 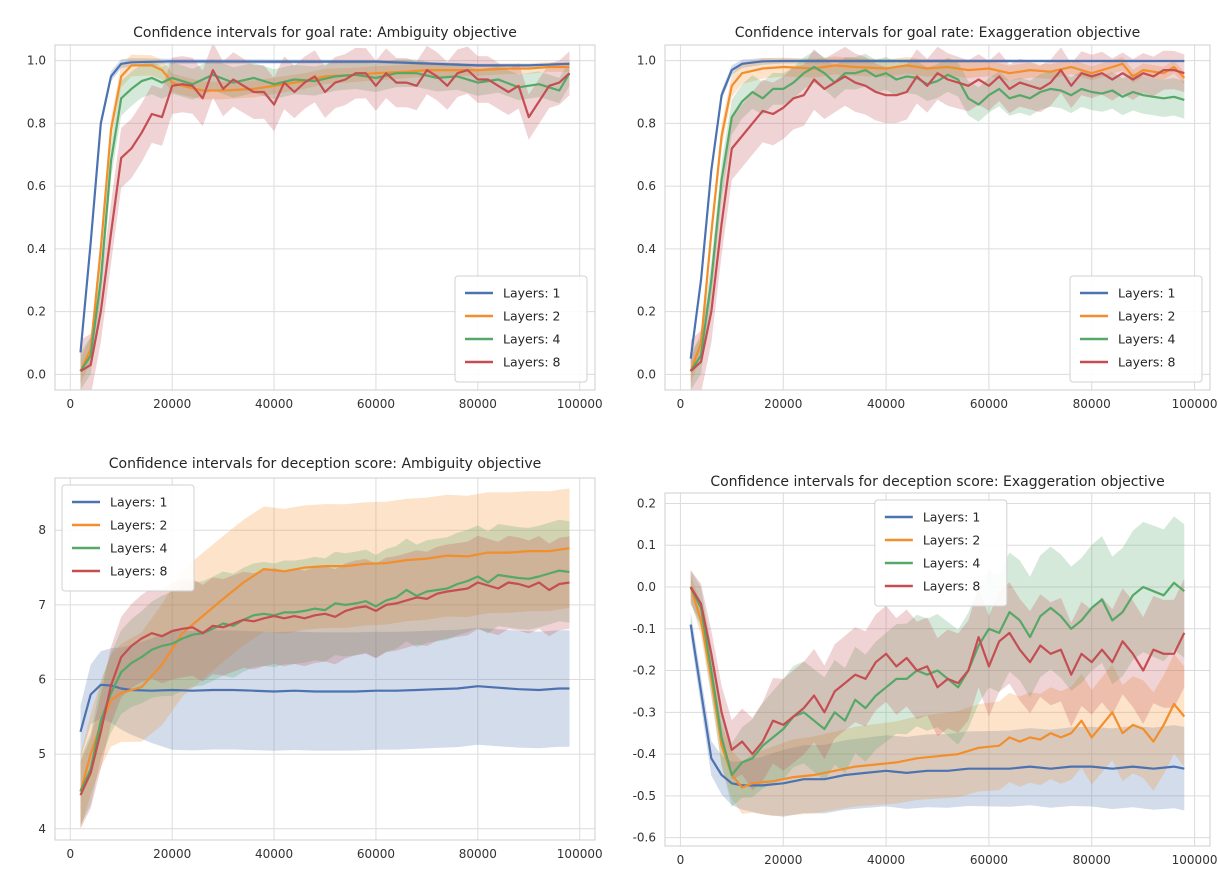 What do you see at coordinates (36, 312) in the screenshot?
I see `y-tick-label: 0.2` at bounding box center [36, 312].